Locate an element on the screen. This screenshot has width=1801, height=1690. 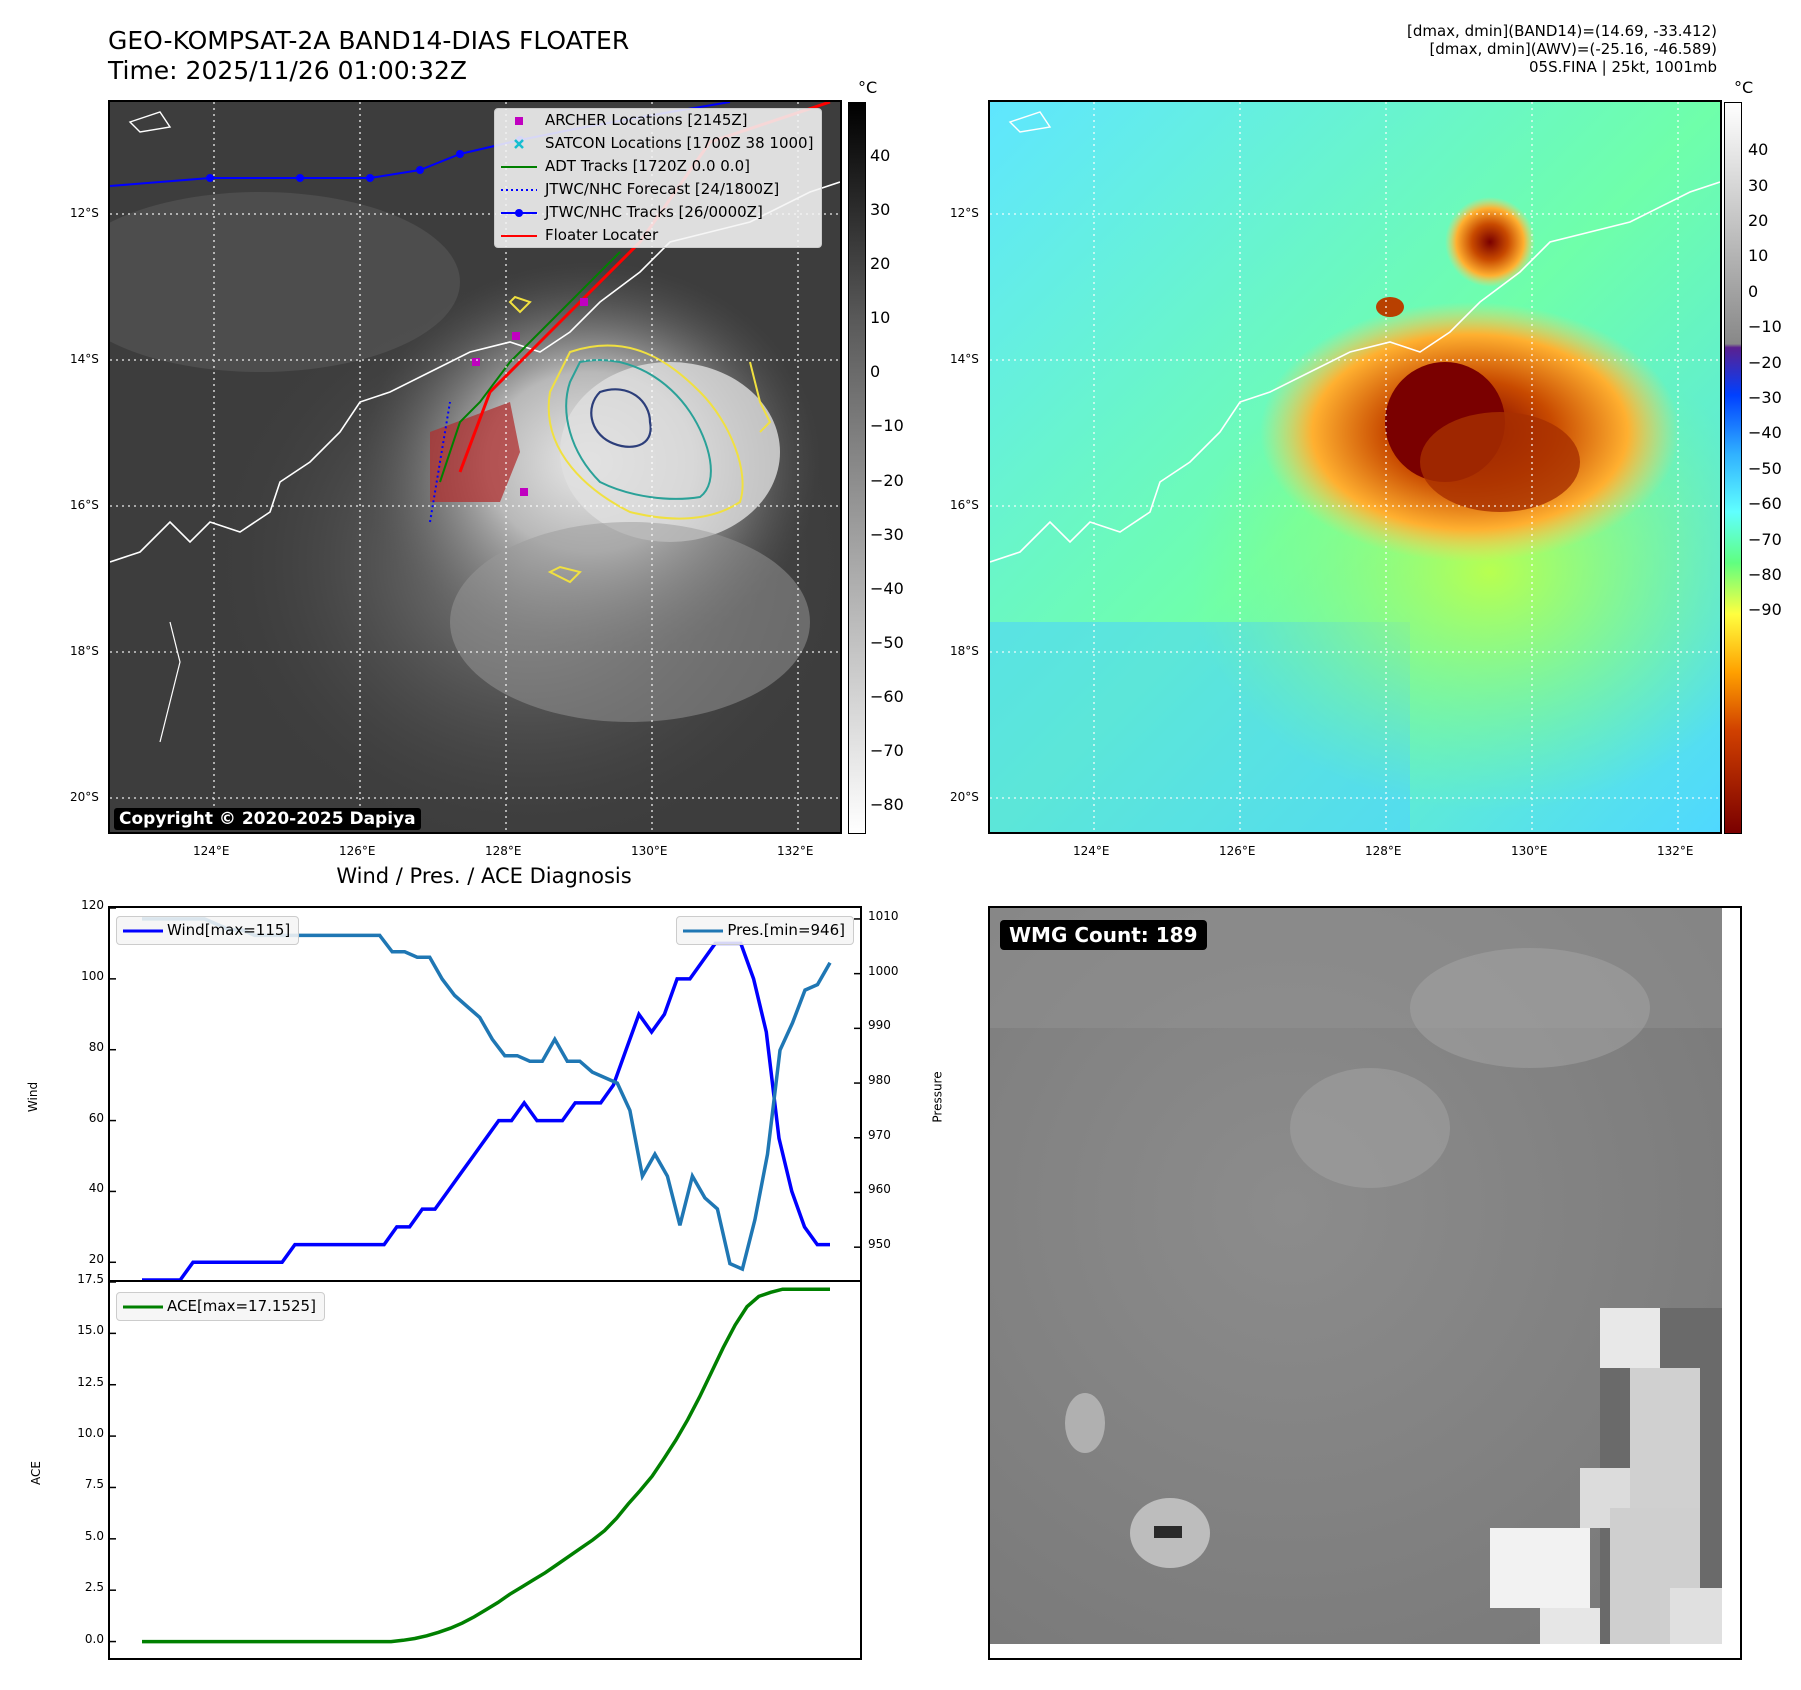
wind-pressure-plot is located at coordinates (485, 1094).